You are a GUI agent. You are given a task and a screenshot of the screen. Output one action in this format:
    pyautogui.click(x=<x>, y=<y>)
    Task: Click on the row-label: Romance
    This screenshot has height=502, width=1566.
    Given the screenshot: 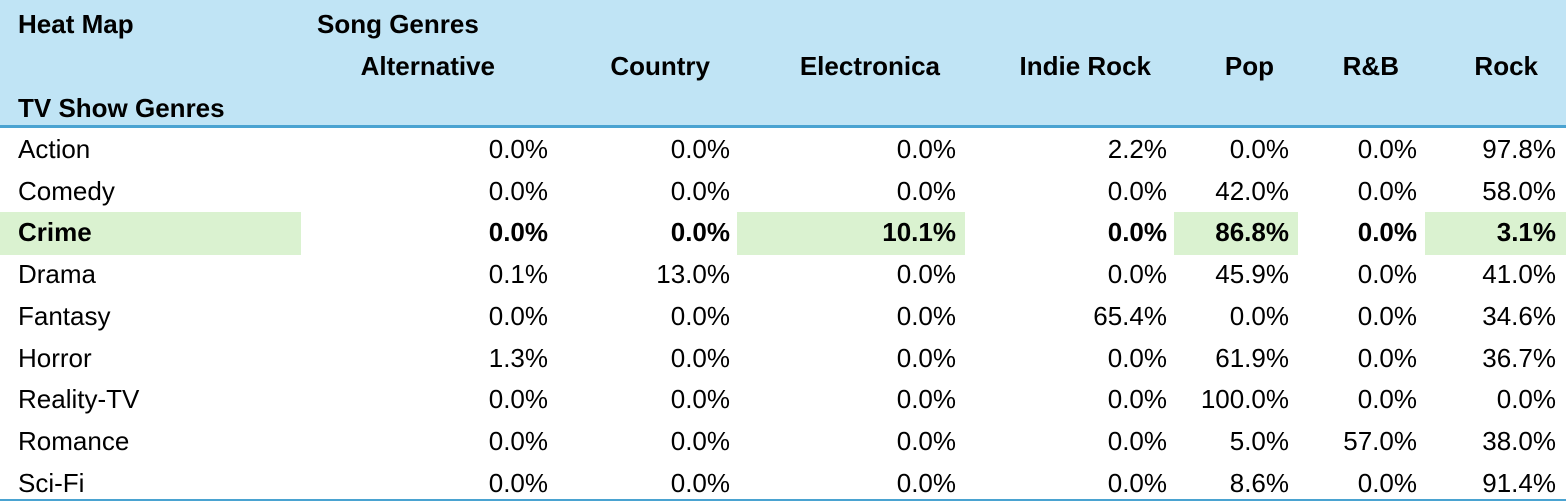 What is the action you would take?
    pyautogui.click(x=74, y=440)
    